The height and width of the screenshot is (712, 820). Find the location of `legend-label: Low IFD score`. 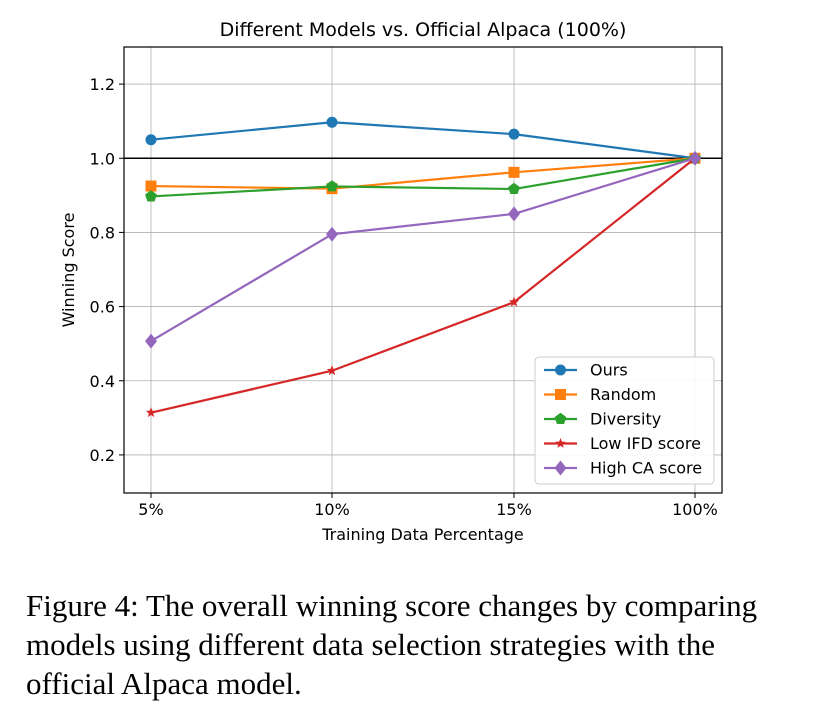

legend-label: Low IFD score is located at coordinates (645, 443).